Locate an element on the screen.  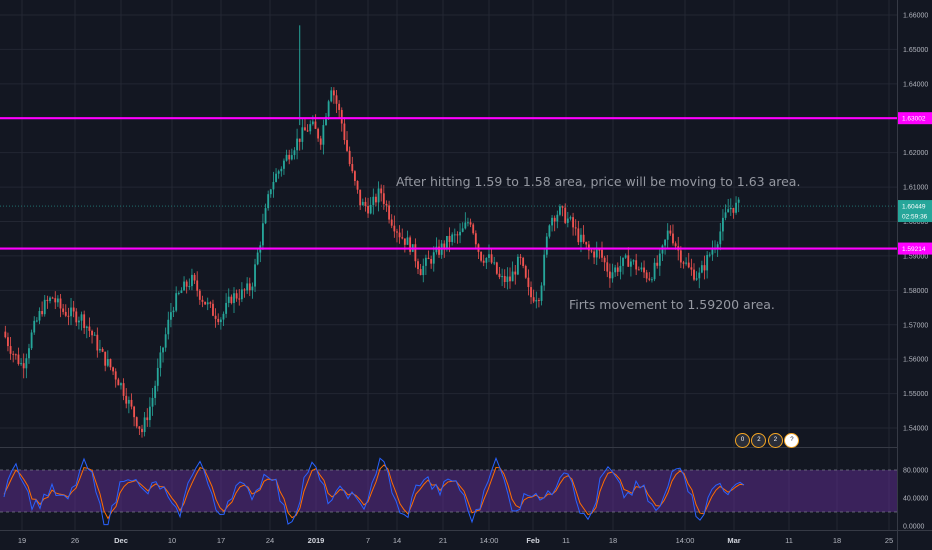
last-price-tag is located at coordinates (915, 211).